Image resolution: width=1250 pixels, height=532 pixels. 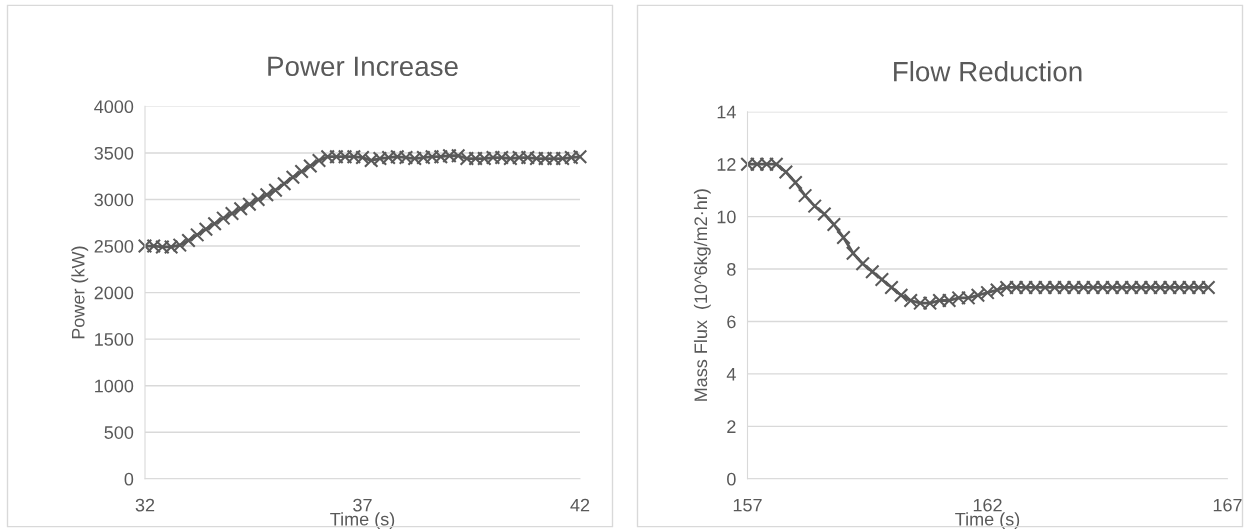 I want to click on y-tick-label: 1500, so click(x=114, y=339).